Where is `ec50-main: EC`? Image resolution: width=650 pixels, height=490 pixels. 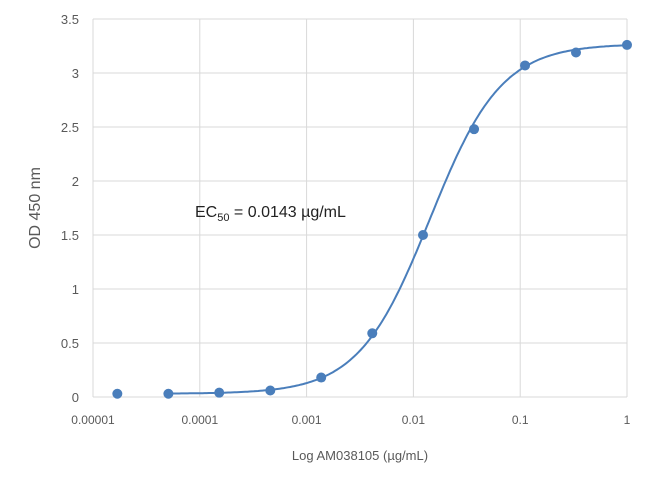 ec50-main: EC is located at coordinates (206, 212).